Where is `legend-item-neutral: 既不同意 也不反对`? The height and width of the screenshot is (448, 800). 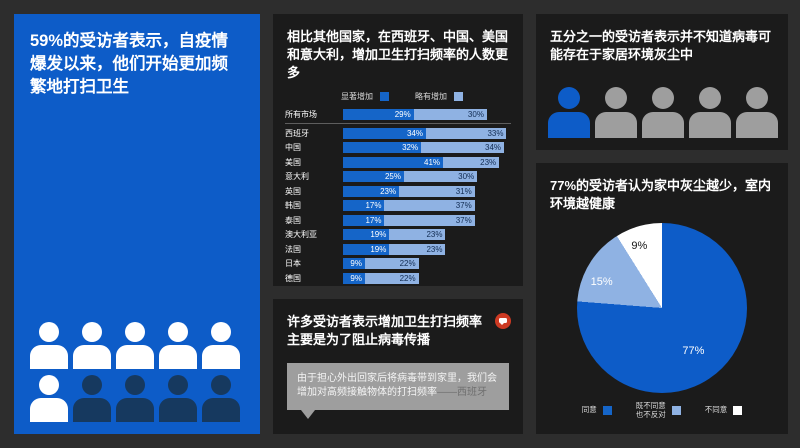
legend-item-neutral: 既不同意 也不反对 is located at coordinates (658, 411).